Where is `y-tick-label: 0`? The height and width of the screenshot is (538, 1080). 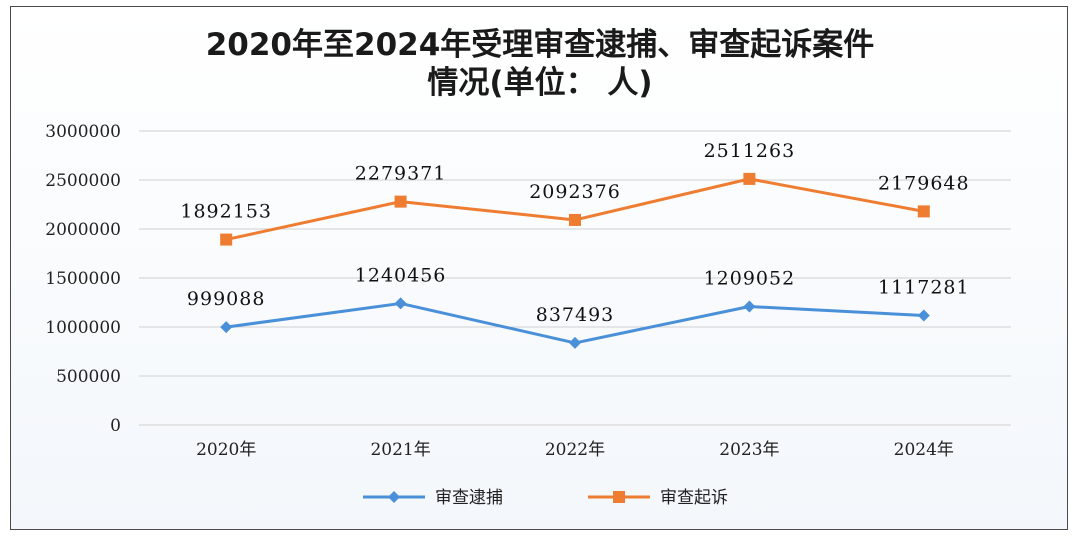
y-tick-label: 0 is located at coordinates (115, 426).